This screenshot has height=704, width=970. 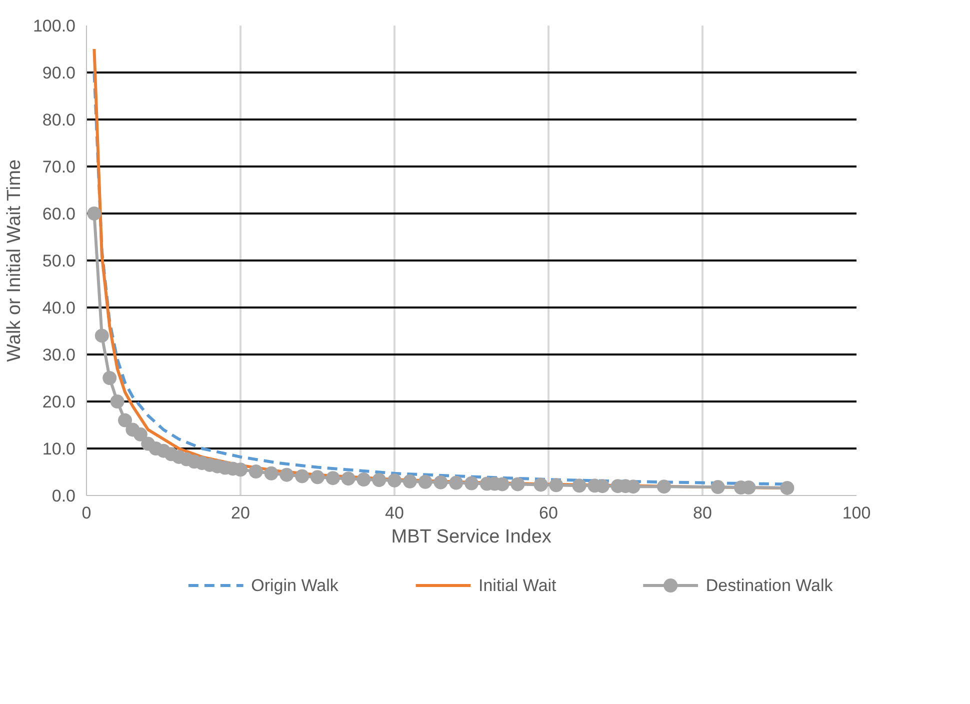 I want to click on y-tick-label: 100.0, so click(x=54, y=26).